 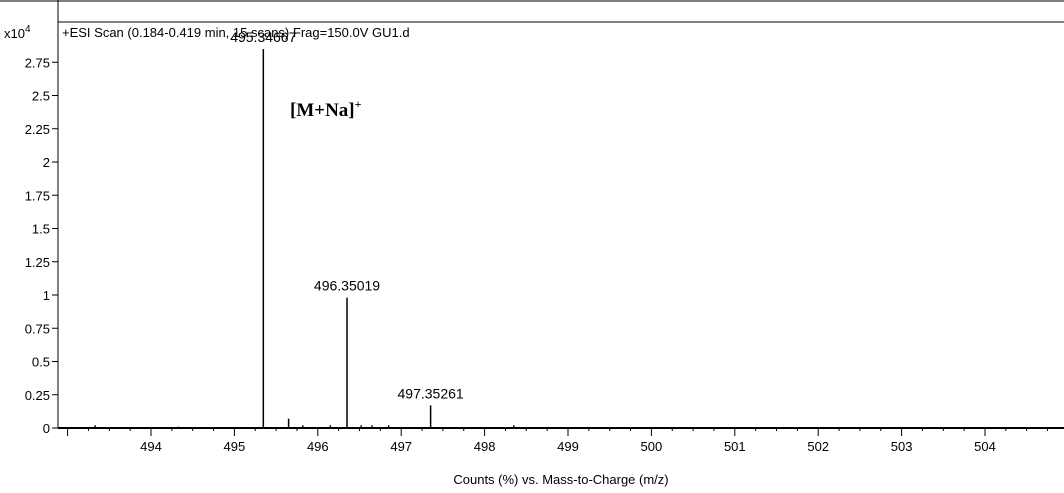 What do you see at coordinates (37, 328) in the screenshot?
I see `y-tick-label: 0.75` at bounding box center [37, 328].